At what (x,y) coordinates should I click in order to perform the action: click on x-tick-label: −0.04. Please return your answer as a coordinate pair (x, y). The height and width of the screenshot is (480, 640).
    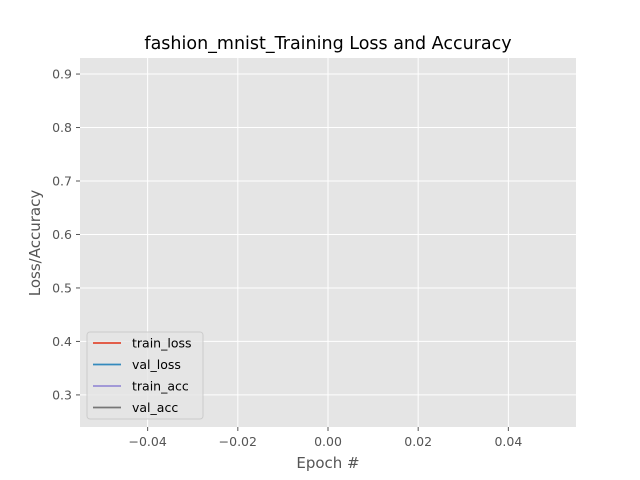
    Looking at the image, I should click on (147, 441).